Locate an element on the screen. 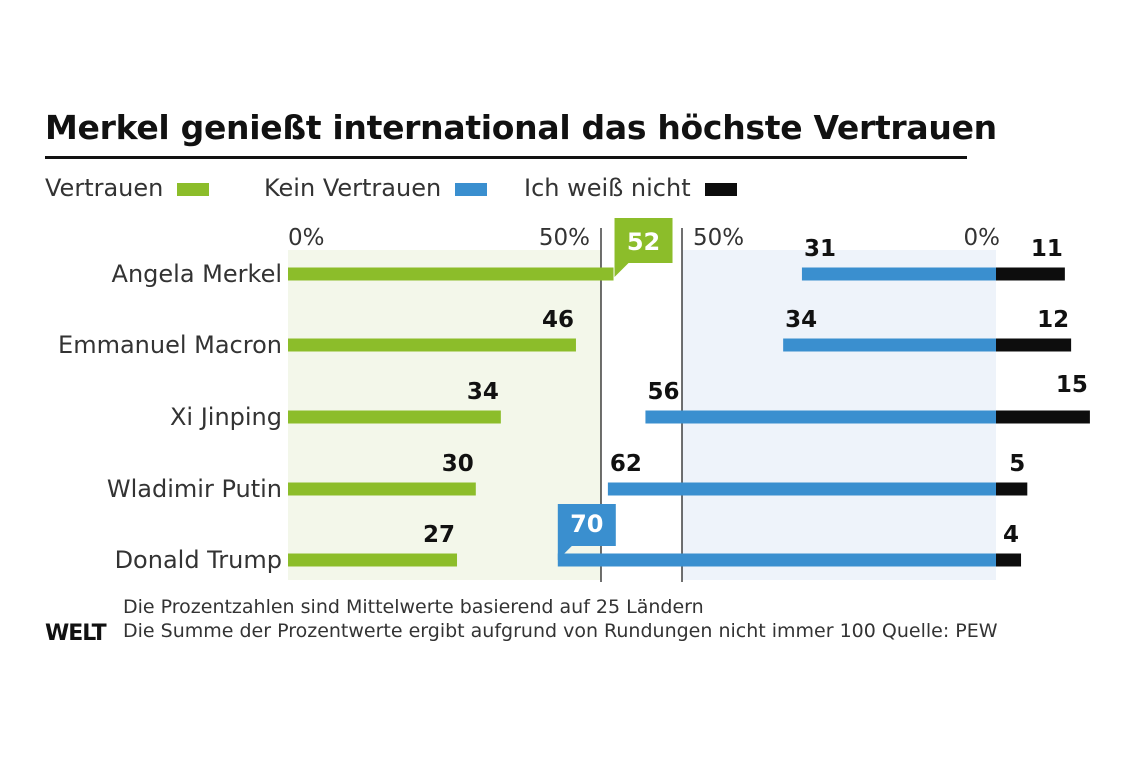  value-label-kein-vertrauen-emmanuel-macron: 34 is located at coordinates (801, 320).